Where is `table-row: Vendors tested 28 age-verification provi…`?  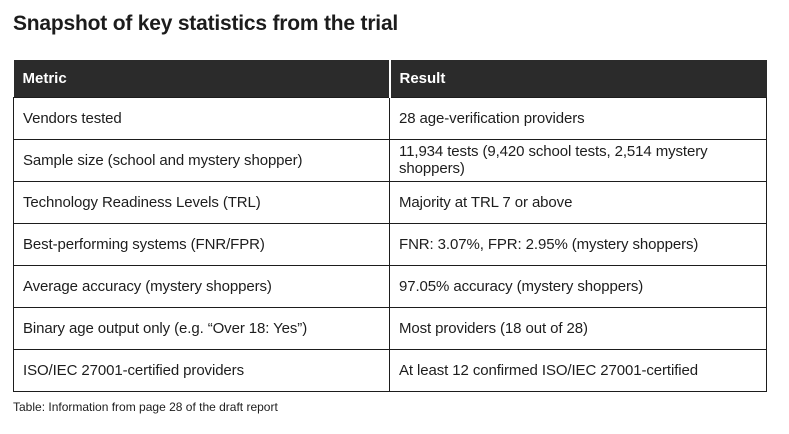 table-row: Vendors tested 28 age-verification provi… is located at coordinates (390, 118).